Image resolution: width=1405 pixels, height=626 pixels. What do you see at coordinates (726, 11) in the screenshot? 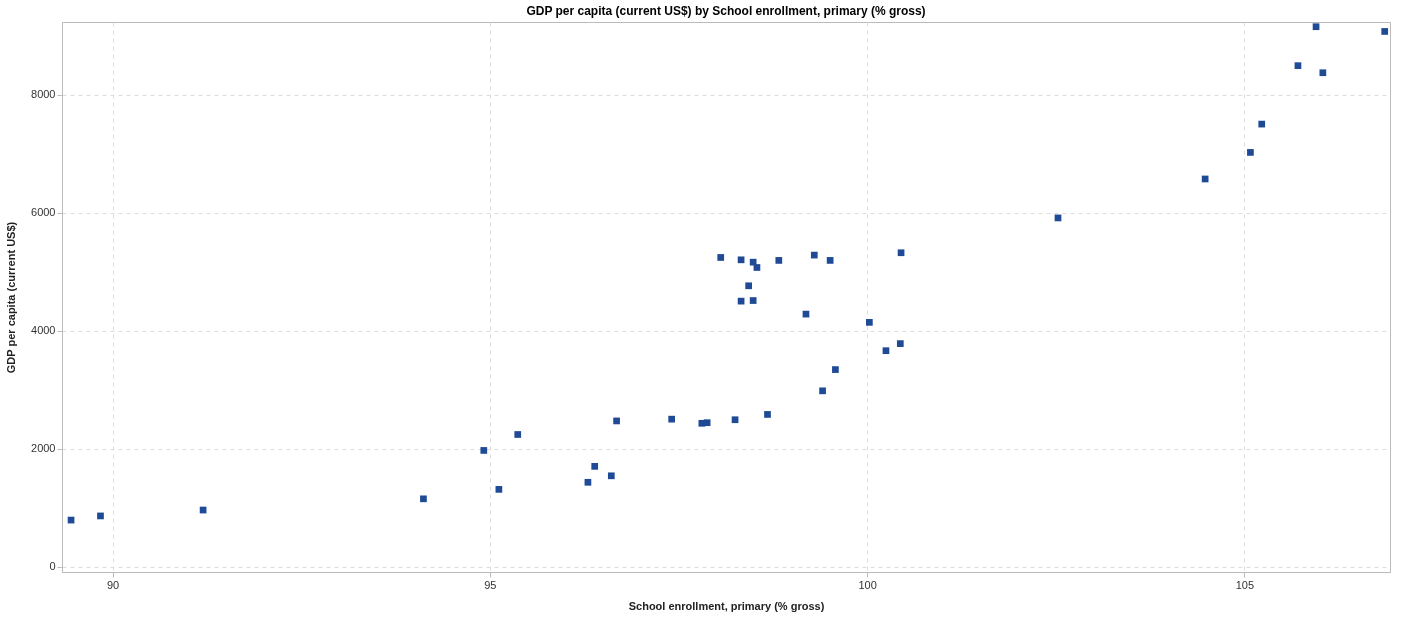
I see `chart-title: GDP per capita (current US$) by School enrollment, primary (% gross)` at bounding box center [726, 11].